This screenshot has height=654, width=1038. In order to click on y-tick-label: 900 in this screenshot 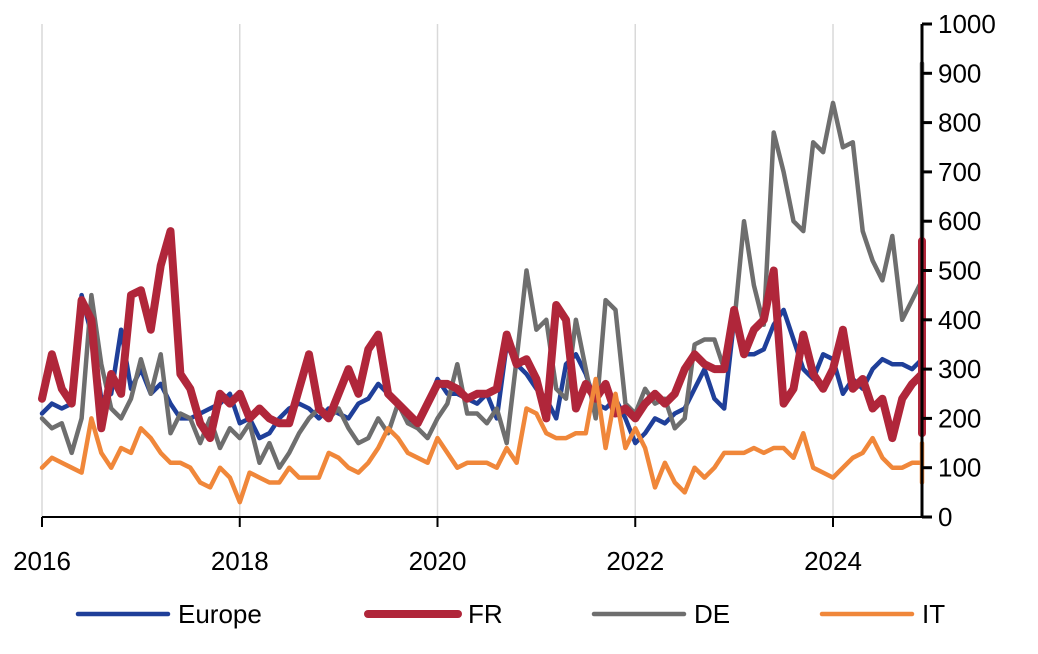, I will do `click(959, 73)`.